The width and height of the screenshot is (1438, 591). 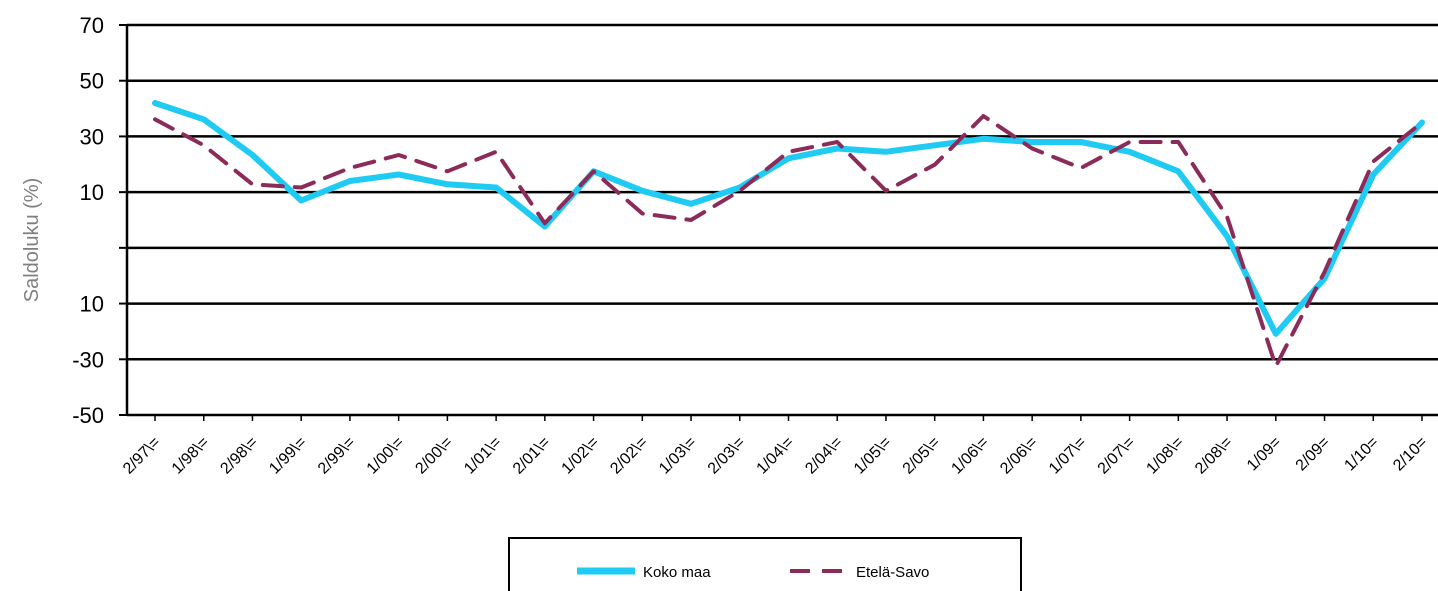 I want to click on x-tick-label: 2/04\=, so click(x=824, y=456).